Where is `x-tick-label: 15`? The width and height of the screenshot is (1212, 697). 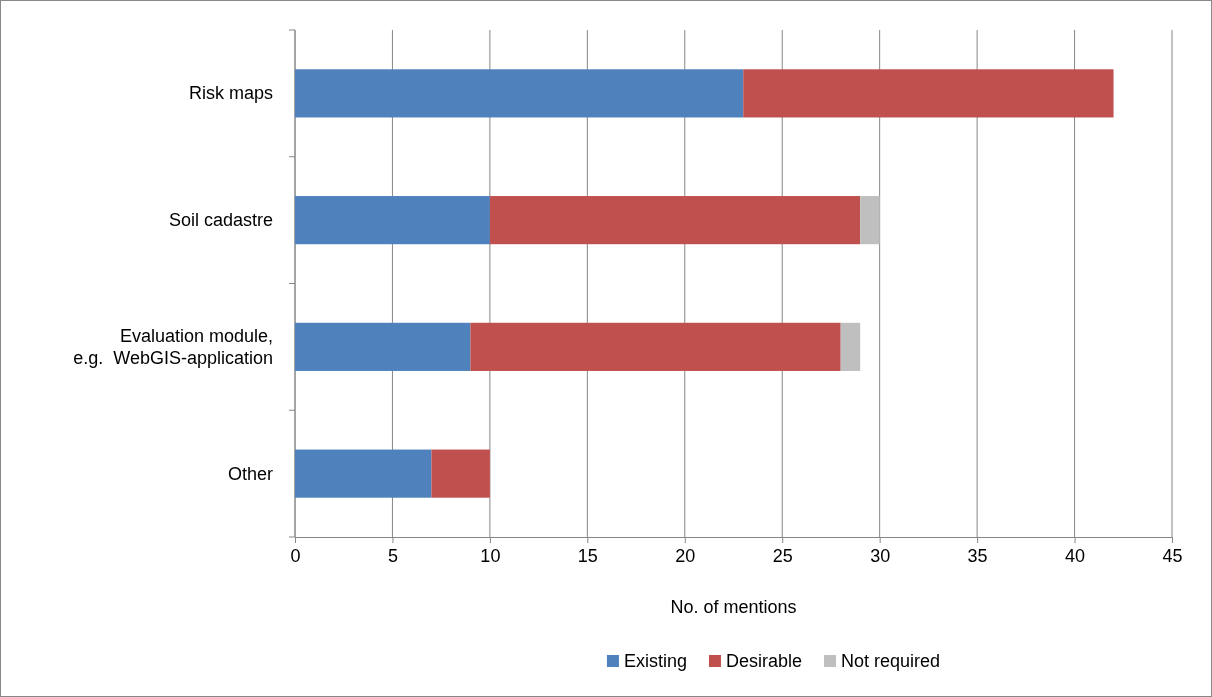
x-tick-label: 15 is located at coordinates (587, 555).